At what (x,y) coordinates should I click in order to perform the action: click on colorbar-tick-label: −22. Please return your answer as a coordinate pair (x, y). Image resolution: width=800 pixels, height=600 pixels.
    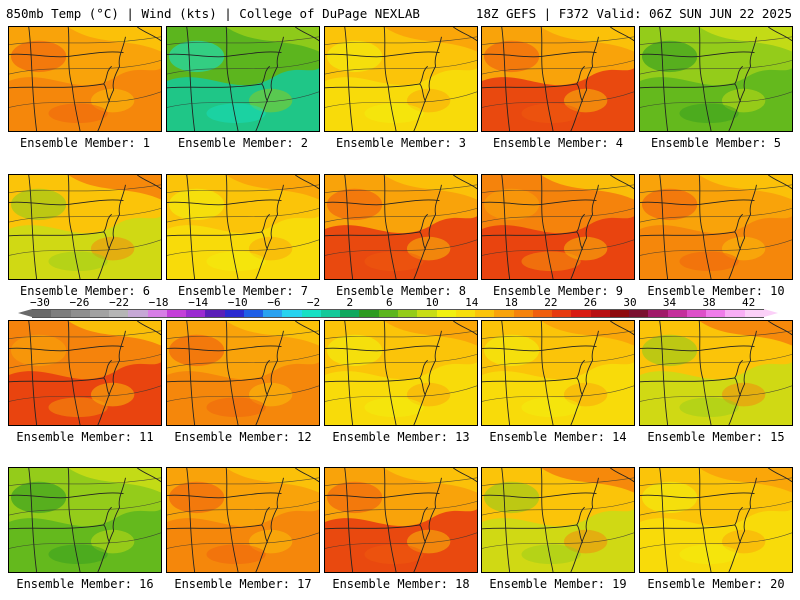
    Looking at the image, I should click on (119, 302).